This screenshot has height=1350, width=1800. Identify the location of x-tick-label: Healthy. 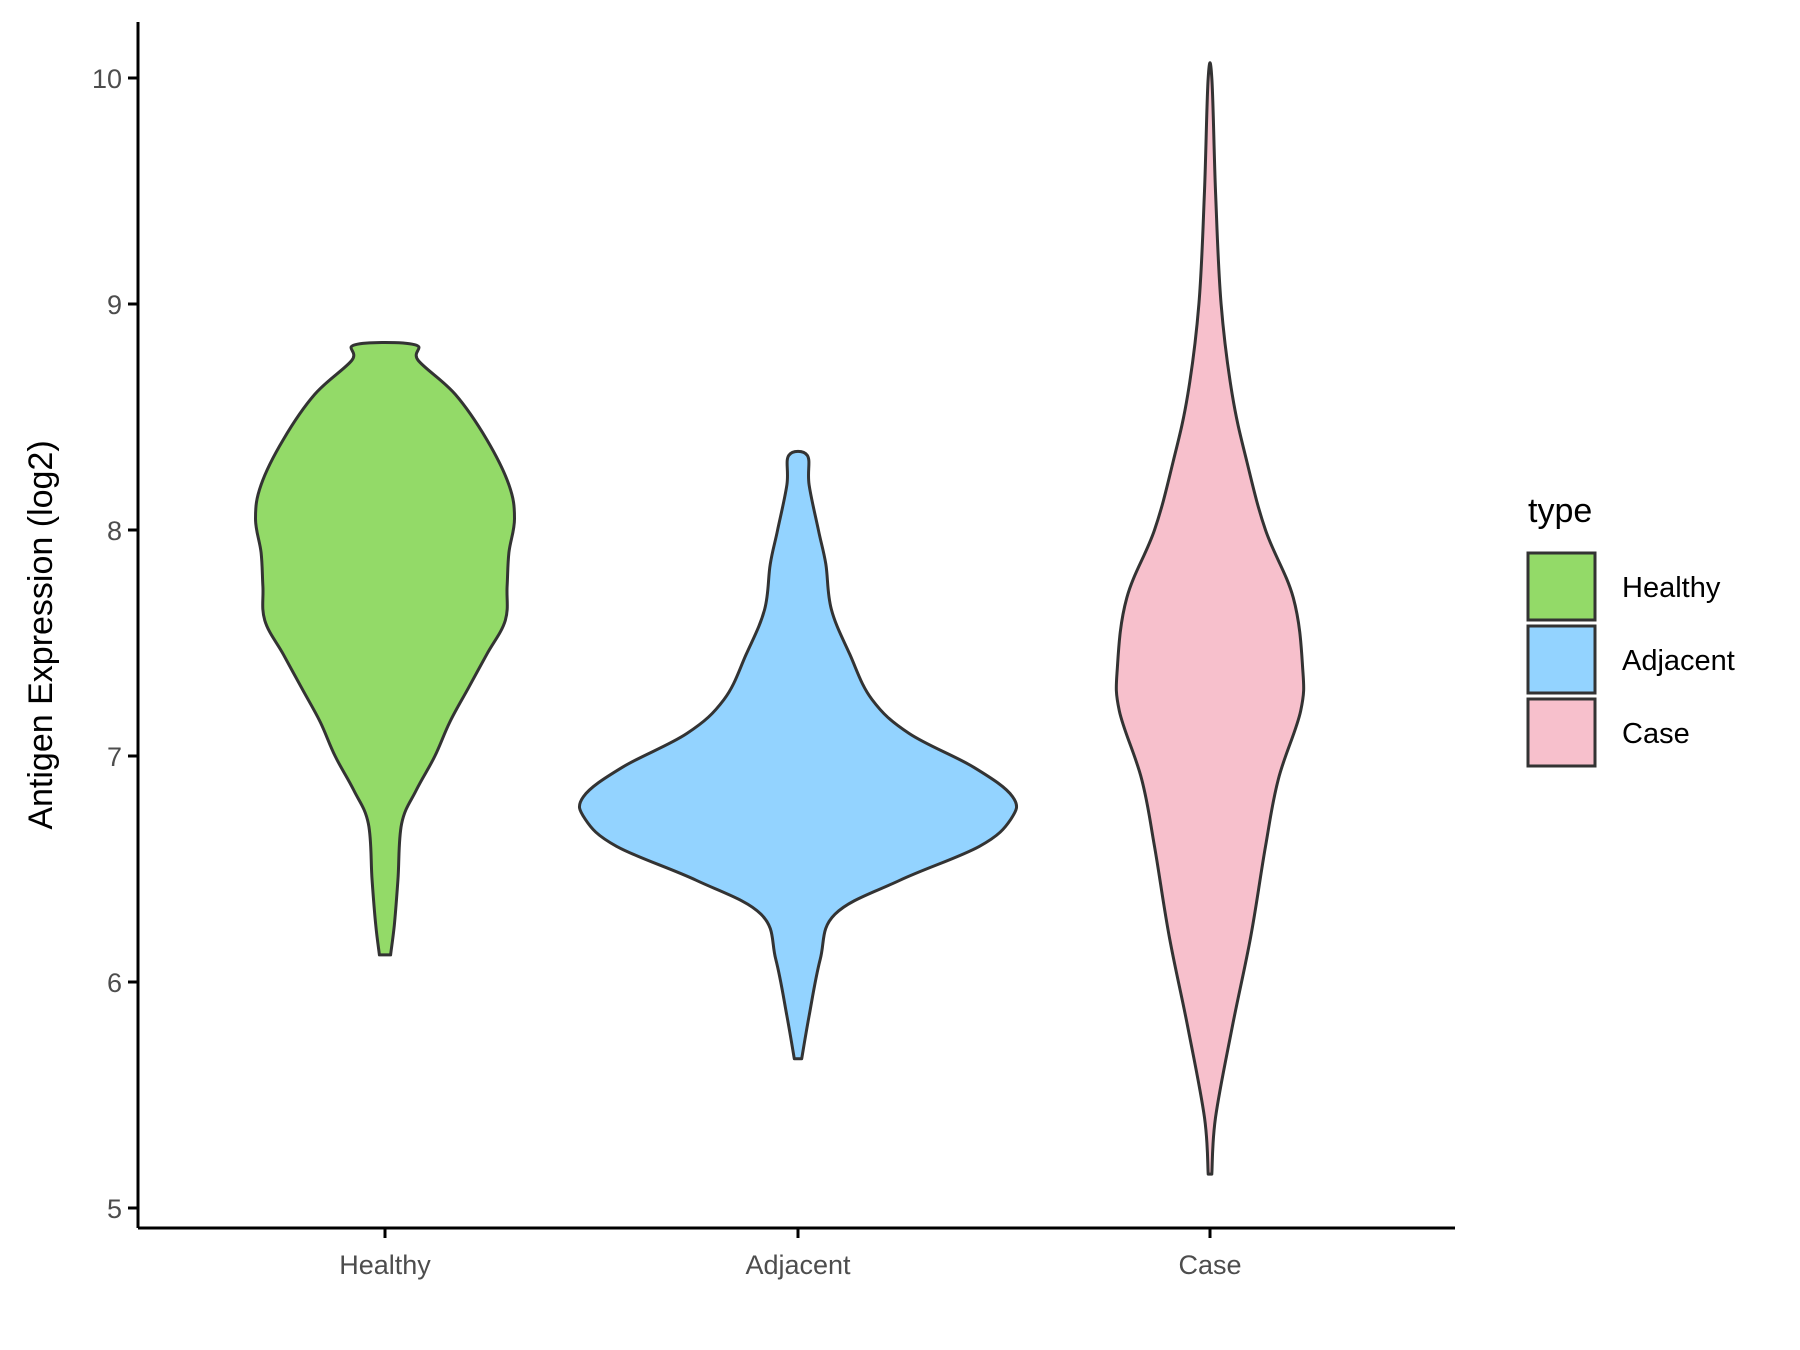
(385, 1265).